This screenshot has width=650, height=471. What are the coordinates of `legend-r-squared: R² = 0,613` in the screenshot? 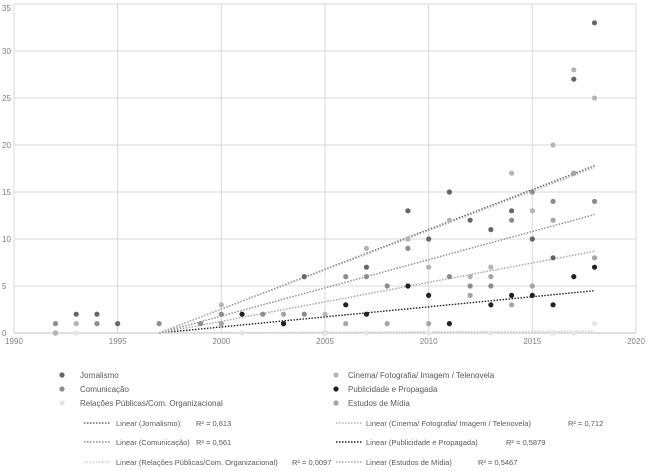 It's located at (213, 423).